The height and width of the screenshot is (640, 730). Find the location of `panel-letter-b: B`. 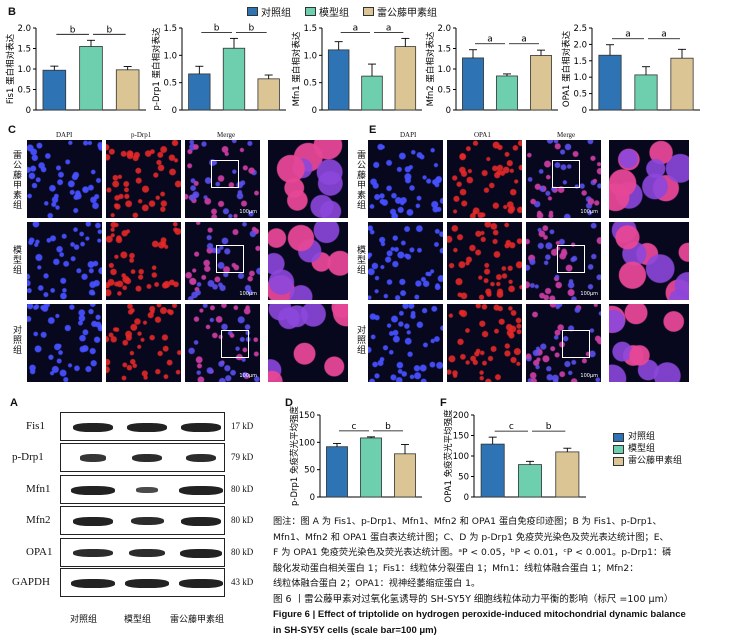

panel-letter-b: B is located at coordinates (12, 12).